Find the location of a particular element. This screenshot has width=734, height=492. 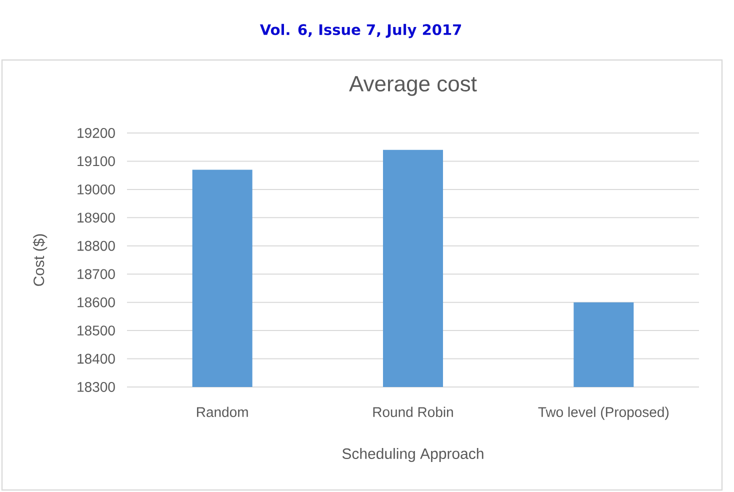

y-tick-label: 18600 is located at coordinates (96, 302).